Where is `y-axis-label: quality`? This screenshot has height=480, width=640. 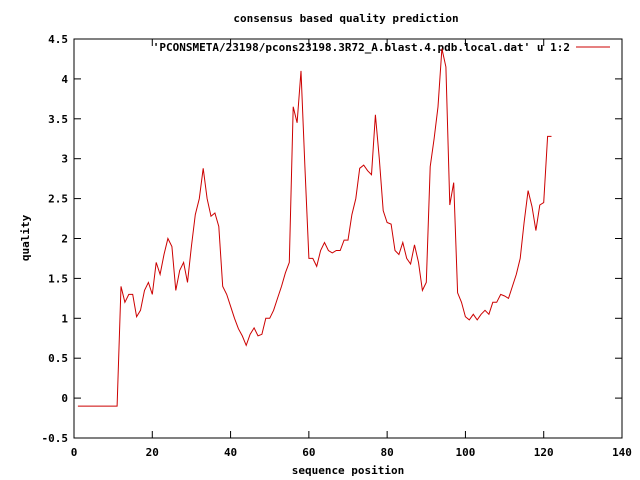
y-axis-label: quality is located at coordinates (25, 237).